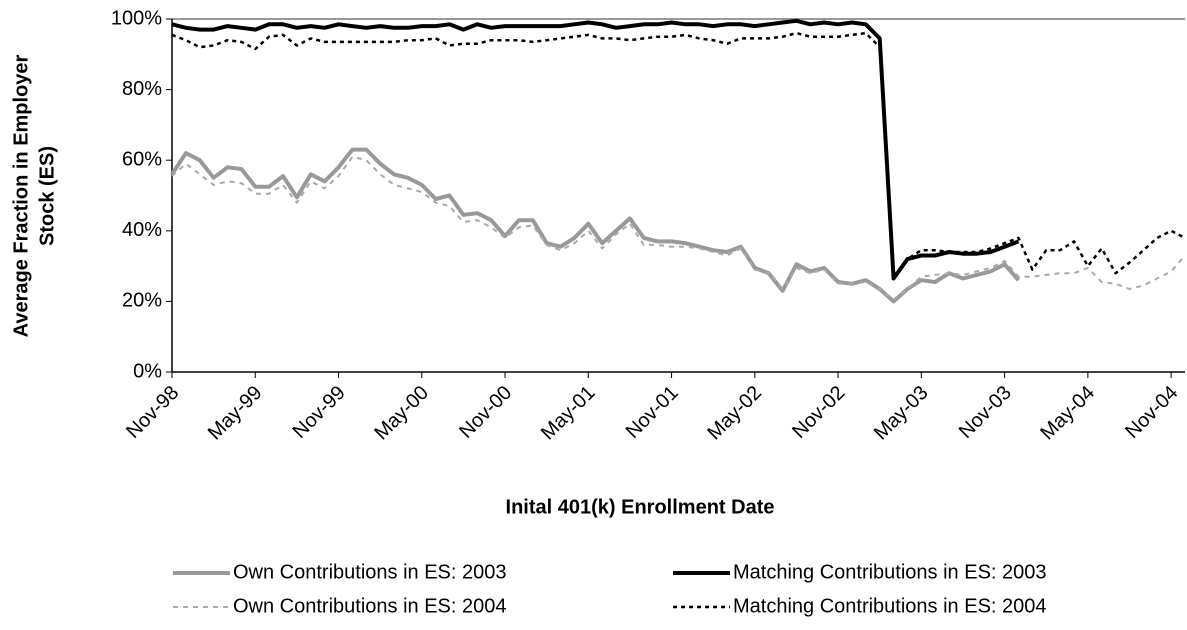  Describe the element at coordinates (640, 507) in the screenshot. I see `x-axis-label: Inital 401(k) Enrollment Date` at that location.